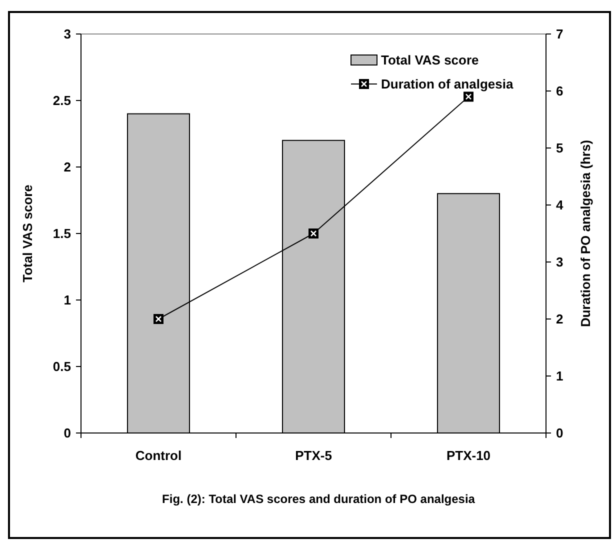 The image size is (613, 542). Describe the element at coordinates (67, 433) in the screenshot. I see `y-tick-label: 0` at that location.